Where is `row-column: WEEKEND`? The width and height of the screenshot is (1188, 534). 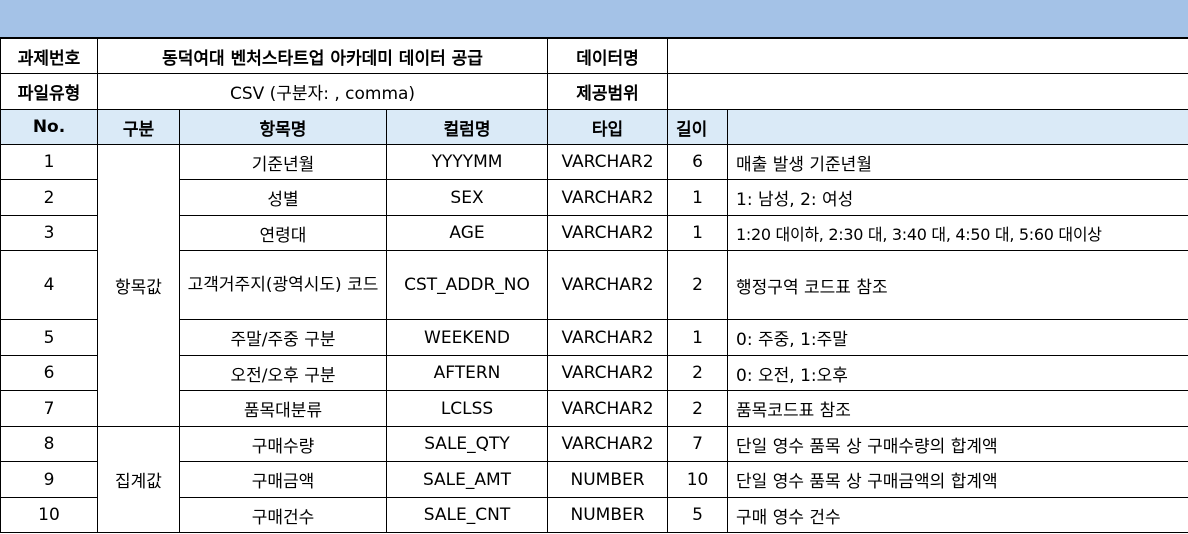 row-column: WEEKEND is located at coordinates (467, 337).